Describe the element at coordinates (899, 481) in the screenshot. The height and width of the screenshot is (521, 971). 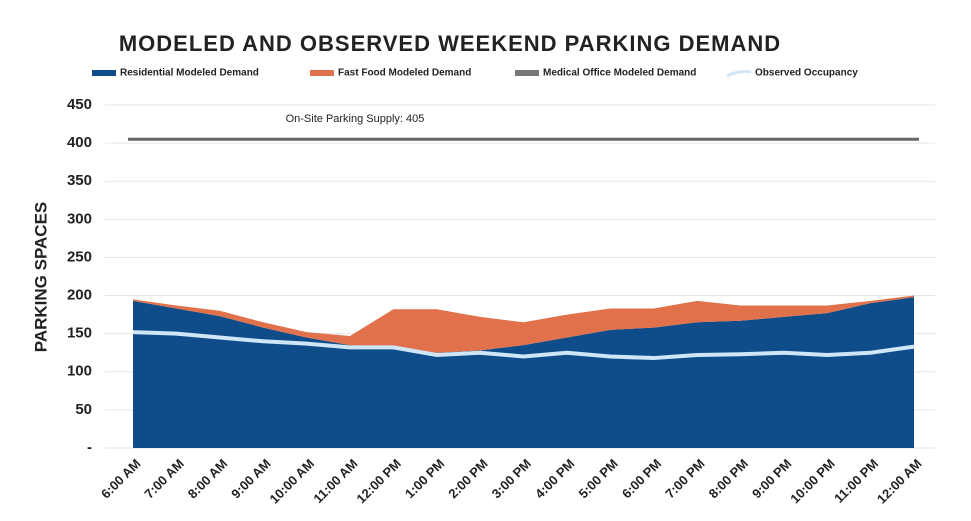
I see `x-tick-label: 12:00 AM` at that location.